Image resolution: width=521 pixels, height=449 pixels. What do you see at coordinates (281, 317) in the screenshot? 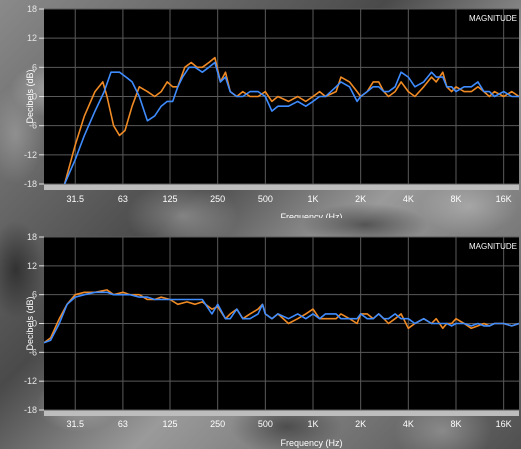
I see `series-line-blue` at bounding box center [281, 317].